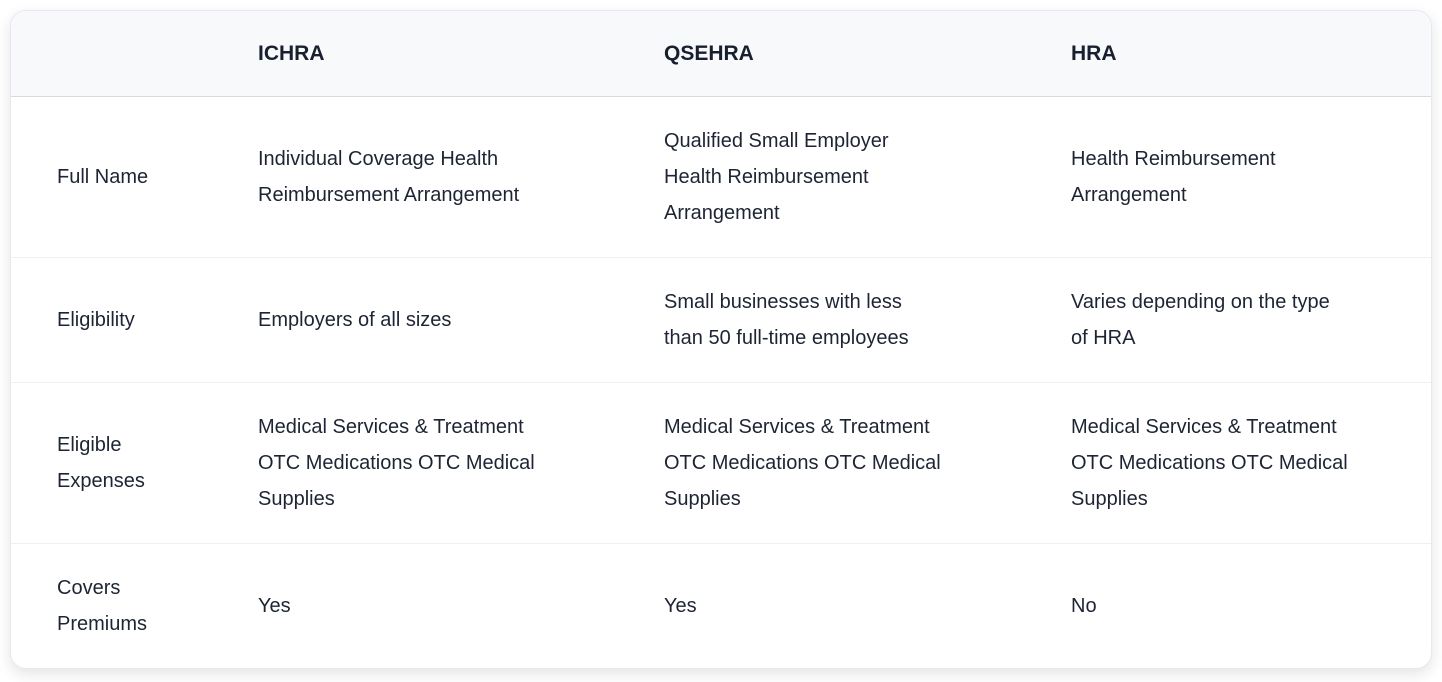 This screenshot has height=682, width=1442. I want to click on header-cell-empty, so click(134, 54).